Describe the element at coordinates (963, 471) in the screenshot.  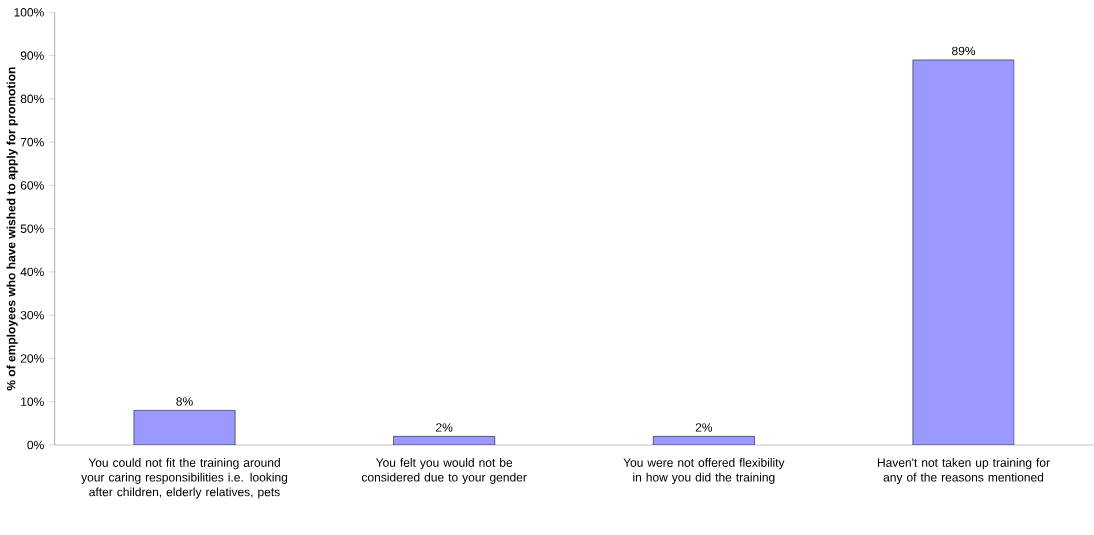
I see `x-tick-label: Haven't not taken up training for any of the reasons mentioned` at that location.